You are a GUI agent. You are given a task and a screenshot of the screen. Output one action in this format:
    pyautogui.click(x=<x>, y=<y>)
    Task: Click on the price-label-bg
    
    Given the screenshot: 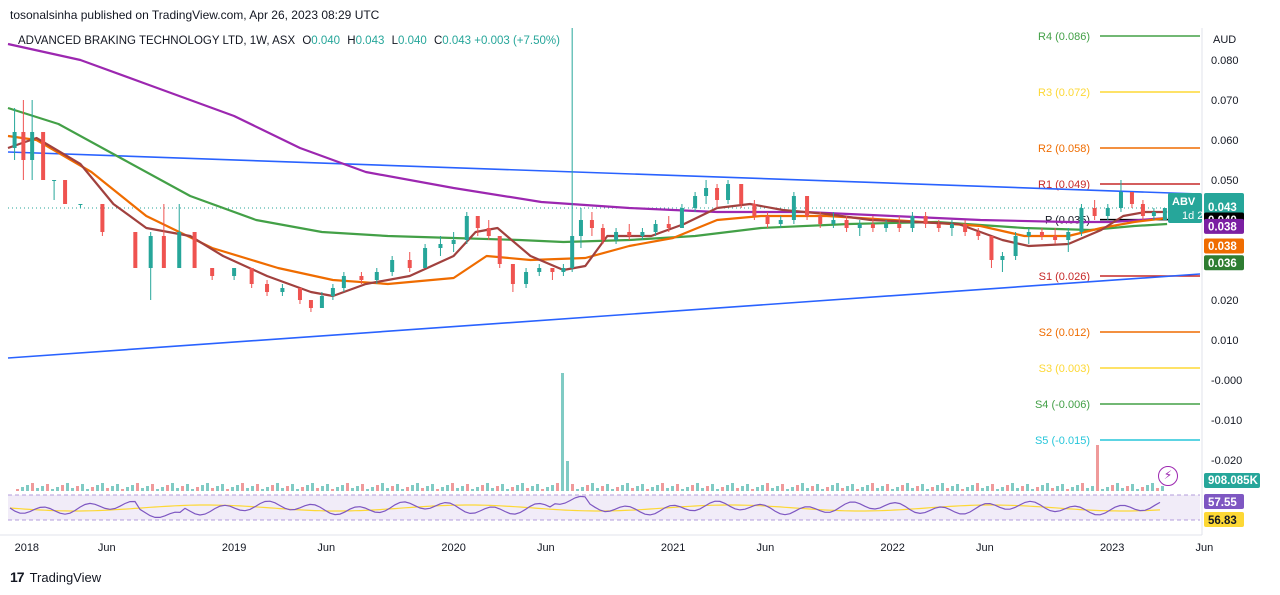 What is the action you would take?
    pyautogui.click(x=1224, y=246)
    